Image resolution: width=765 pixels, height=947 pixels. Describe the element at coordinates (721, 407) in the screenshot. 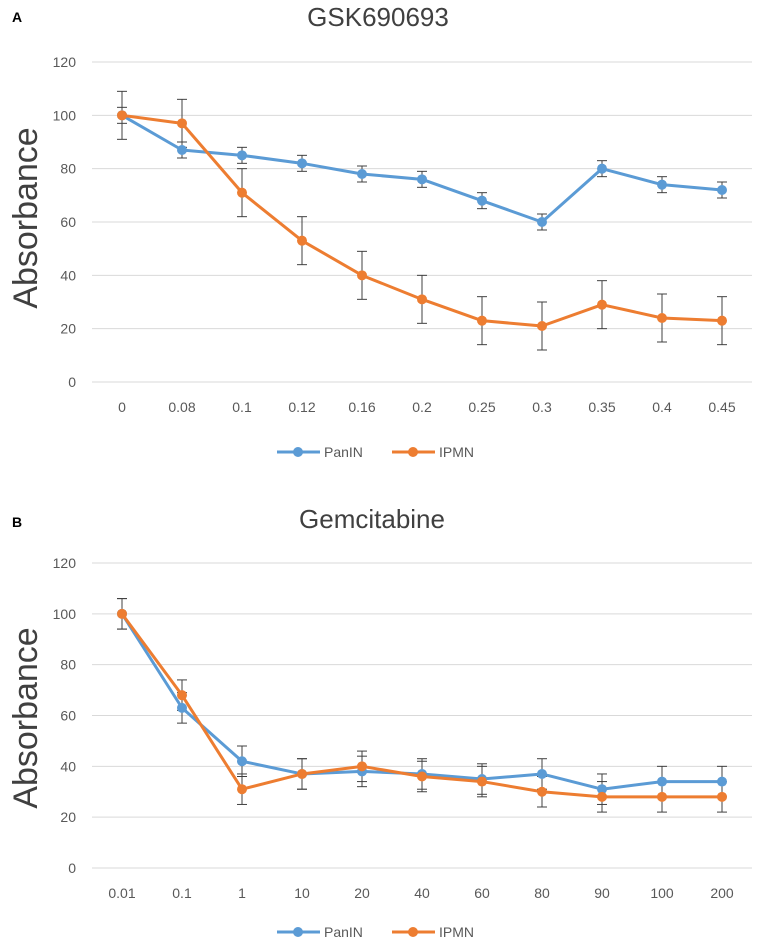

I see `x-tick-label: 0.45` at that location.